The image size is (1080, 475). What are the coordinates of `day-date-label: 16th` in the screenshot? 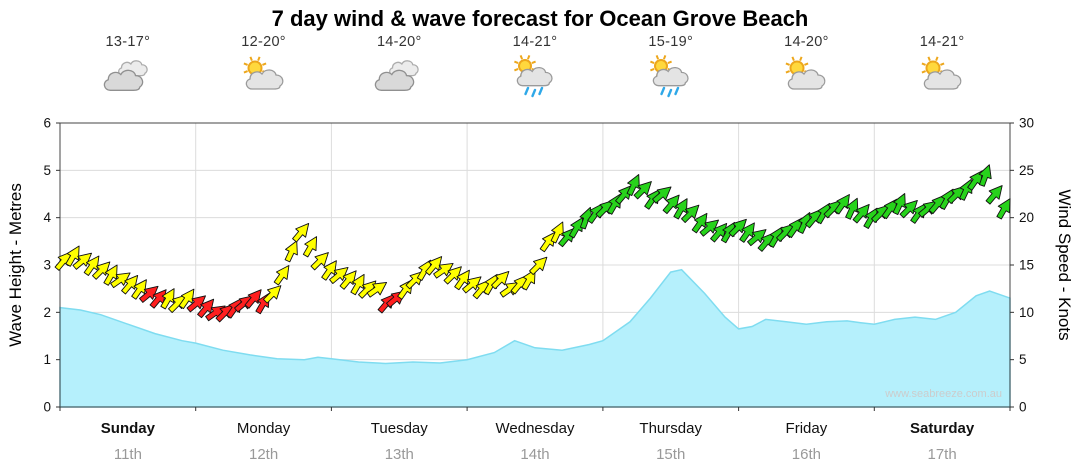 It's located at (806, 454).